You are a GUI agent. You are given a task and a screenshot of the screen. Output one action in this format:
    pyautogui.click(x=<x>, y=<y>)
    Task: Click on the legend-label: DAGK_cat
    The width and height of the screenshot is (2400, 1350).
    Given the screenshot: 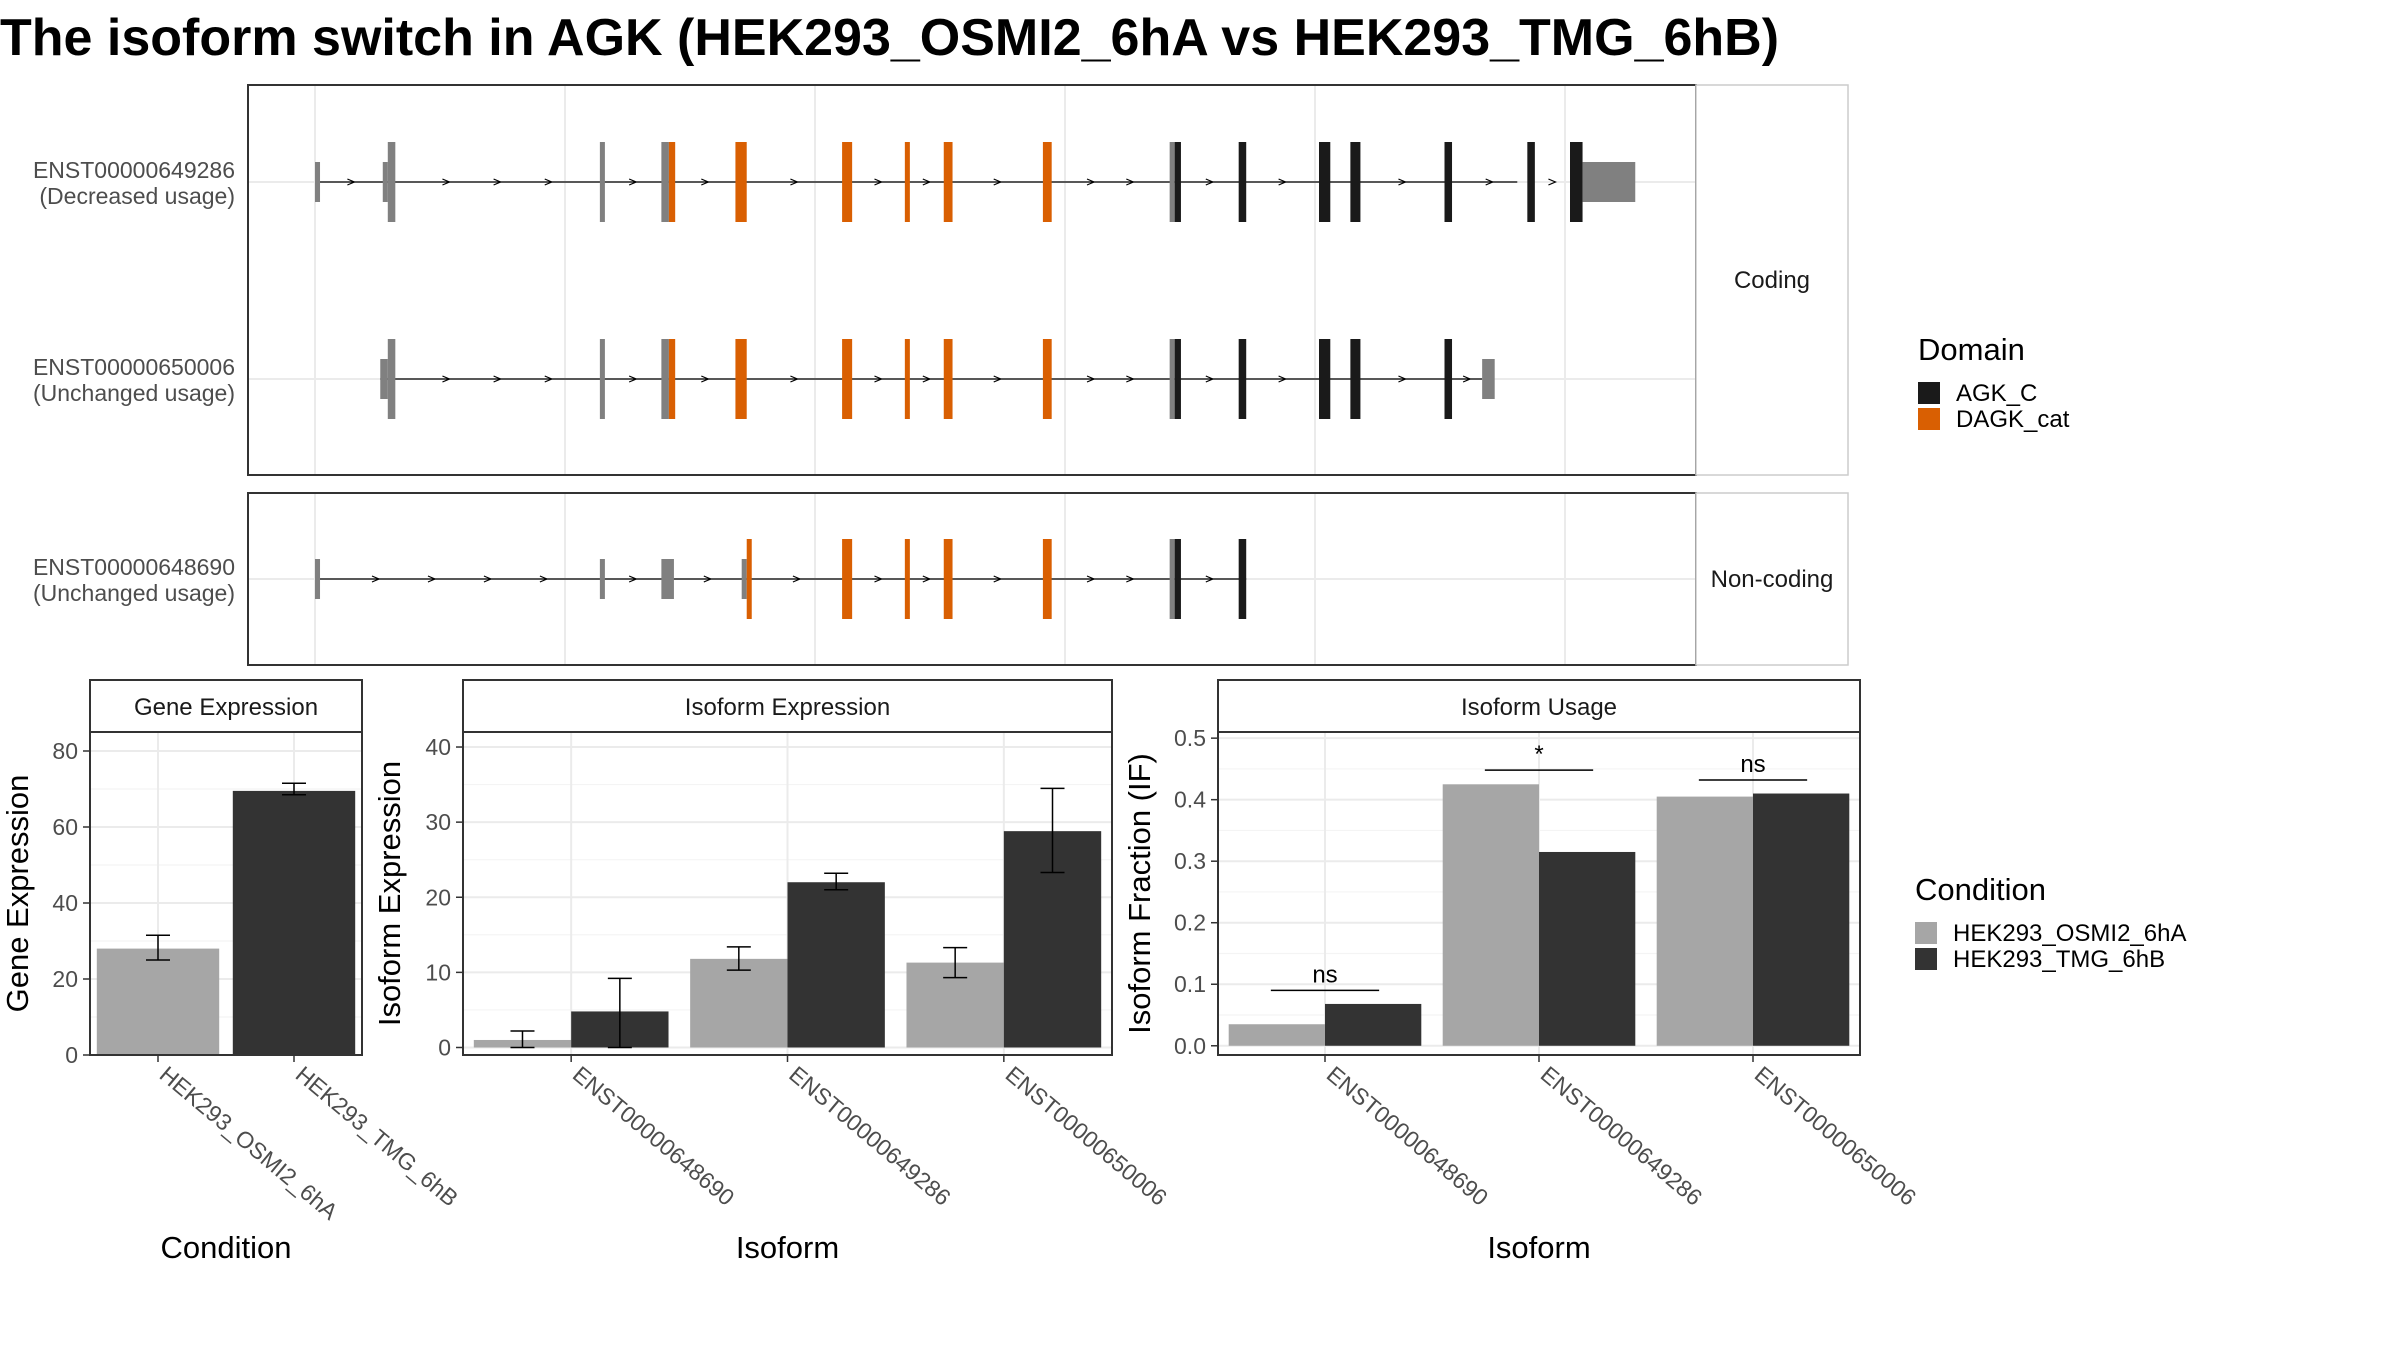 What is the action you would take?
    pyautogui.click(x=2013, y=419)
    